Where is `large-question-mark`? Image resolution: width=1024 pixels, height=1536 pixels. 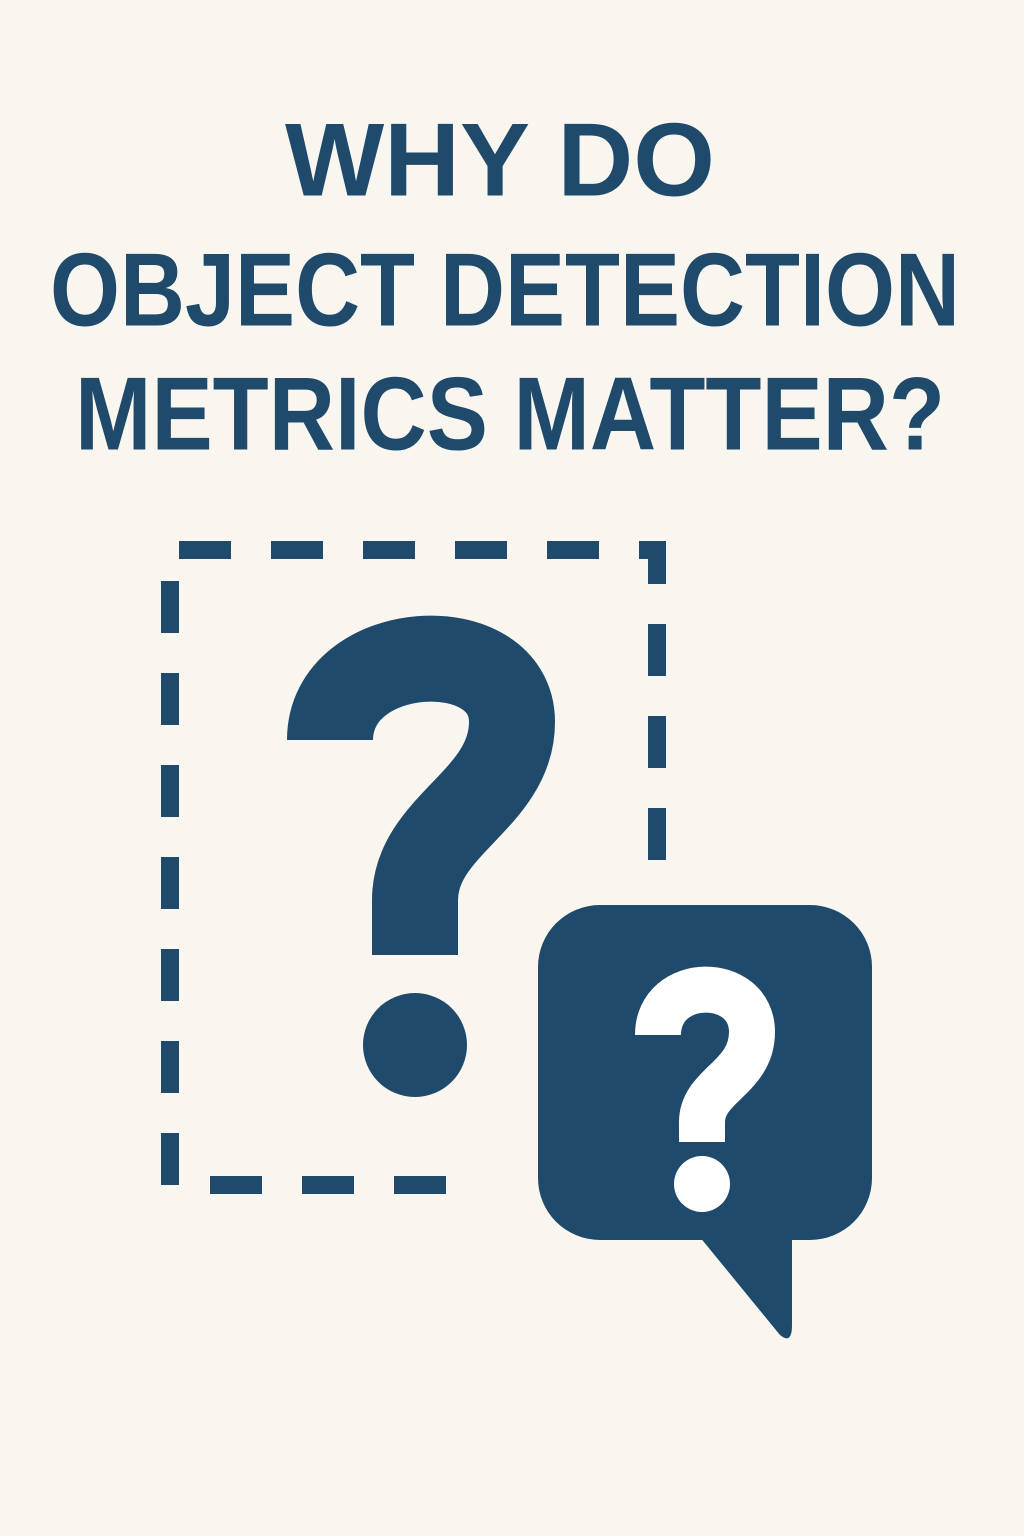
large-question-mark is located at coordinates (421, 856).